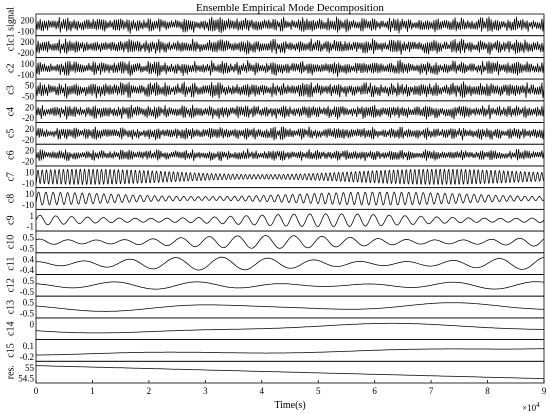 This screenshot has height=414, width=550. What do you see at coordinates (10, 68) in the screenshot?
I see `series-label: c2` at bounding box center [10, 68].